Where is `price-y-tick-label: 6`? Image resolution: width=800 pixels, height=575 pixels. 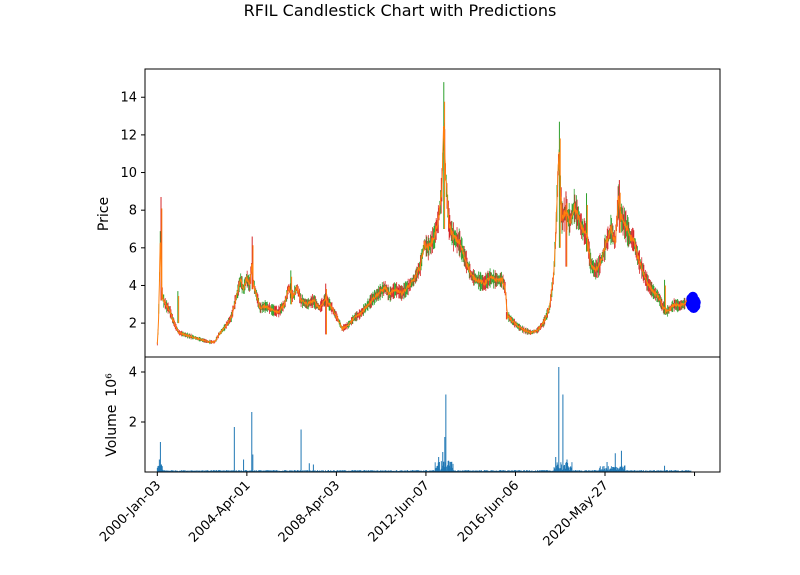 price-y-tick-label: 6 is located at coordinates (133, 248).